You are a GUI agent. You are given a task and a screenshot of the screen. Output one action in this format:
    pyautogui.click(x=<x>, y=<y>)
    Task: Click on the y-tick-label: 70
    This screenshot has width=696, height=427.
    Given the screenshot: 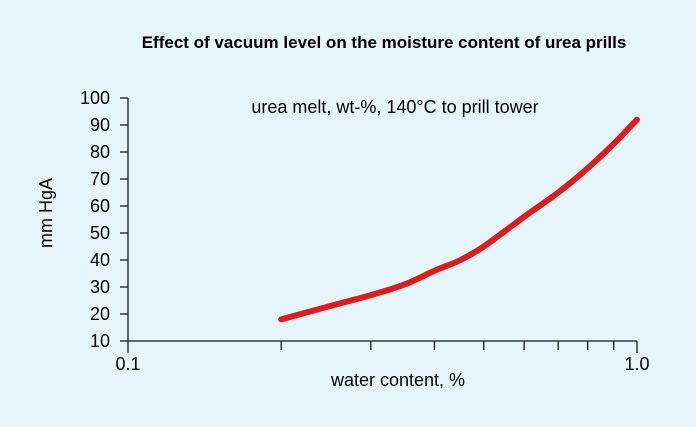 What is the action you would take?
    pyautogui.click(x=100, y=179)
    